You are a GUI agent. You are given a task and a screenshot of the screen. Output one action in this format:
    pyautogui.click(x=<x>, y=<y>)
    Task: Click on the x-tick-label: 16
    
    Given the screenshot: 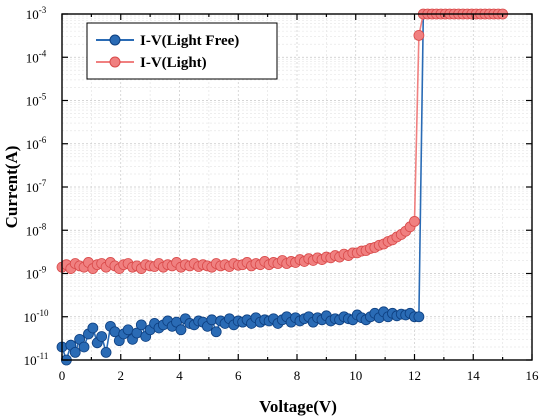 What is the action you would take?
    pyautogui.click(x=533, y=375)
    